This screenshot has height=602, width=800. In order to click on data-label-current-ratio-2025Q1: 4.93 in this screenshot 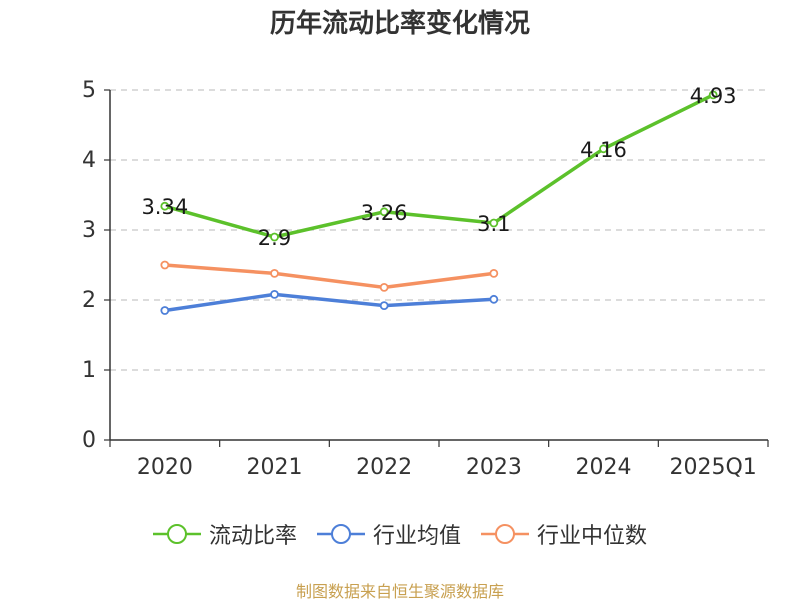, I will do `click(713, 96)`.